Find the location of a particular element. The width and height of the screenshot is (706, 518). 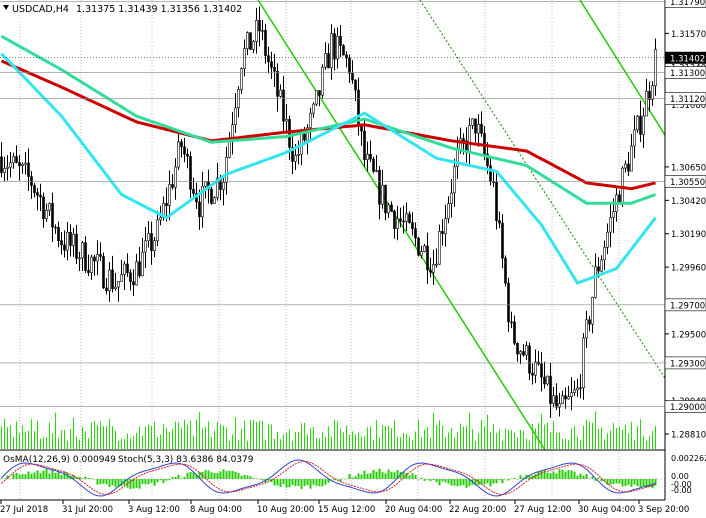

osma-histogram is located at coordinates (332, 478).